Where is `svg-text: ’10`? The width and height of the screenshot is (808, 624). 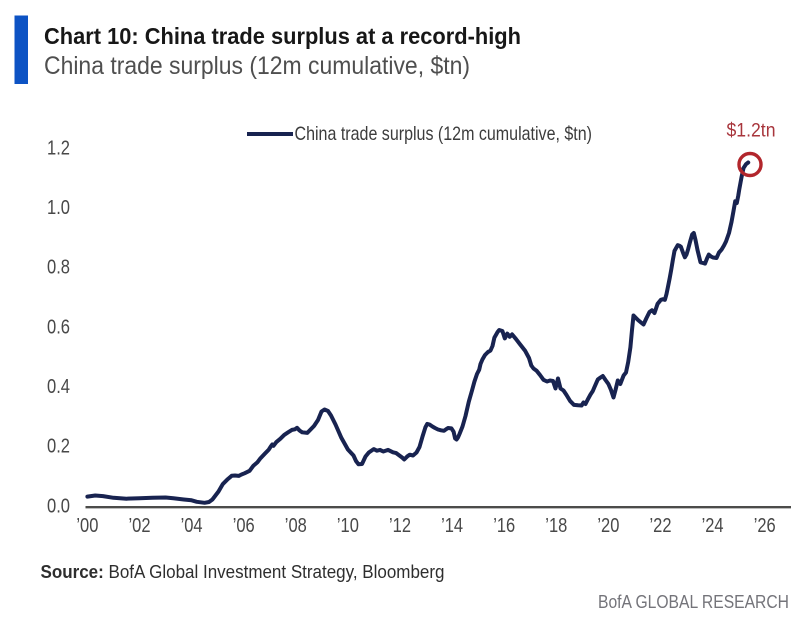 svg-text: ’10 is located at coordinates (348, 526).